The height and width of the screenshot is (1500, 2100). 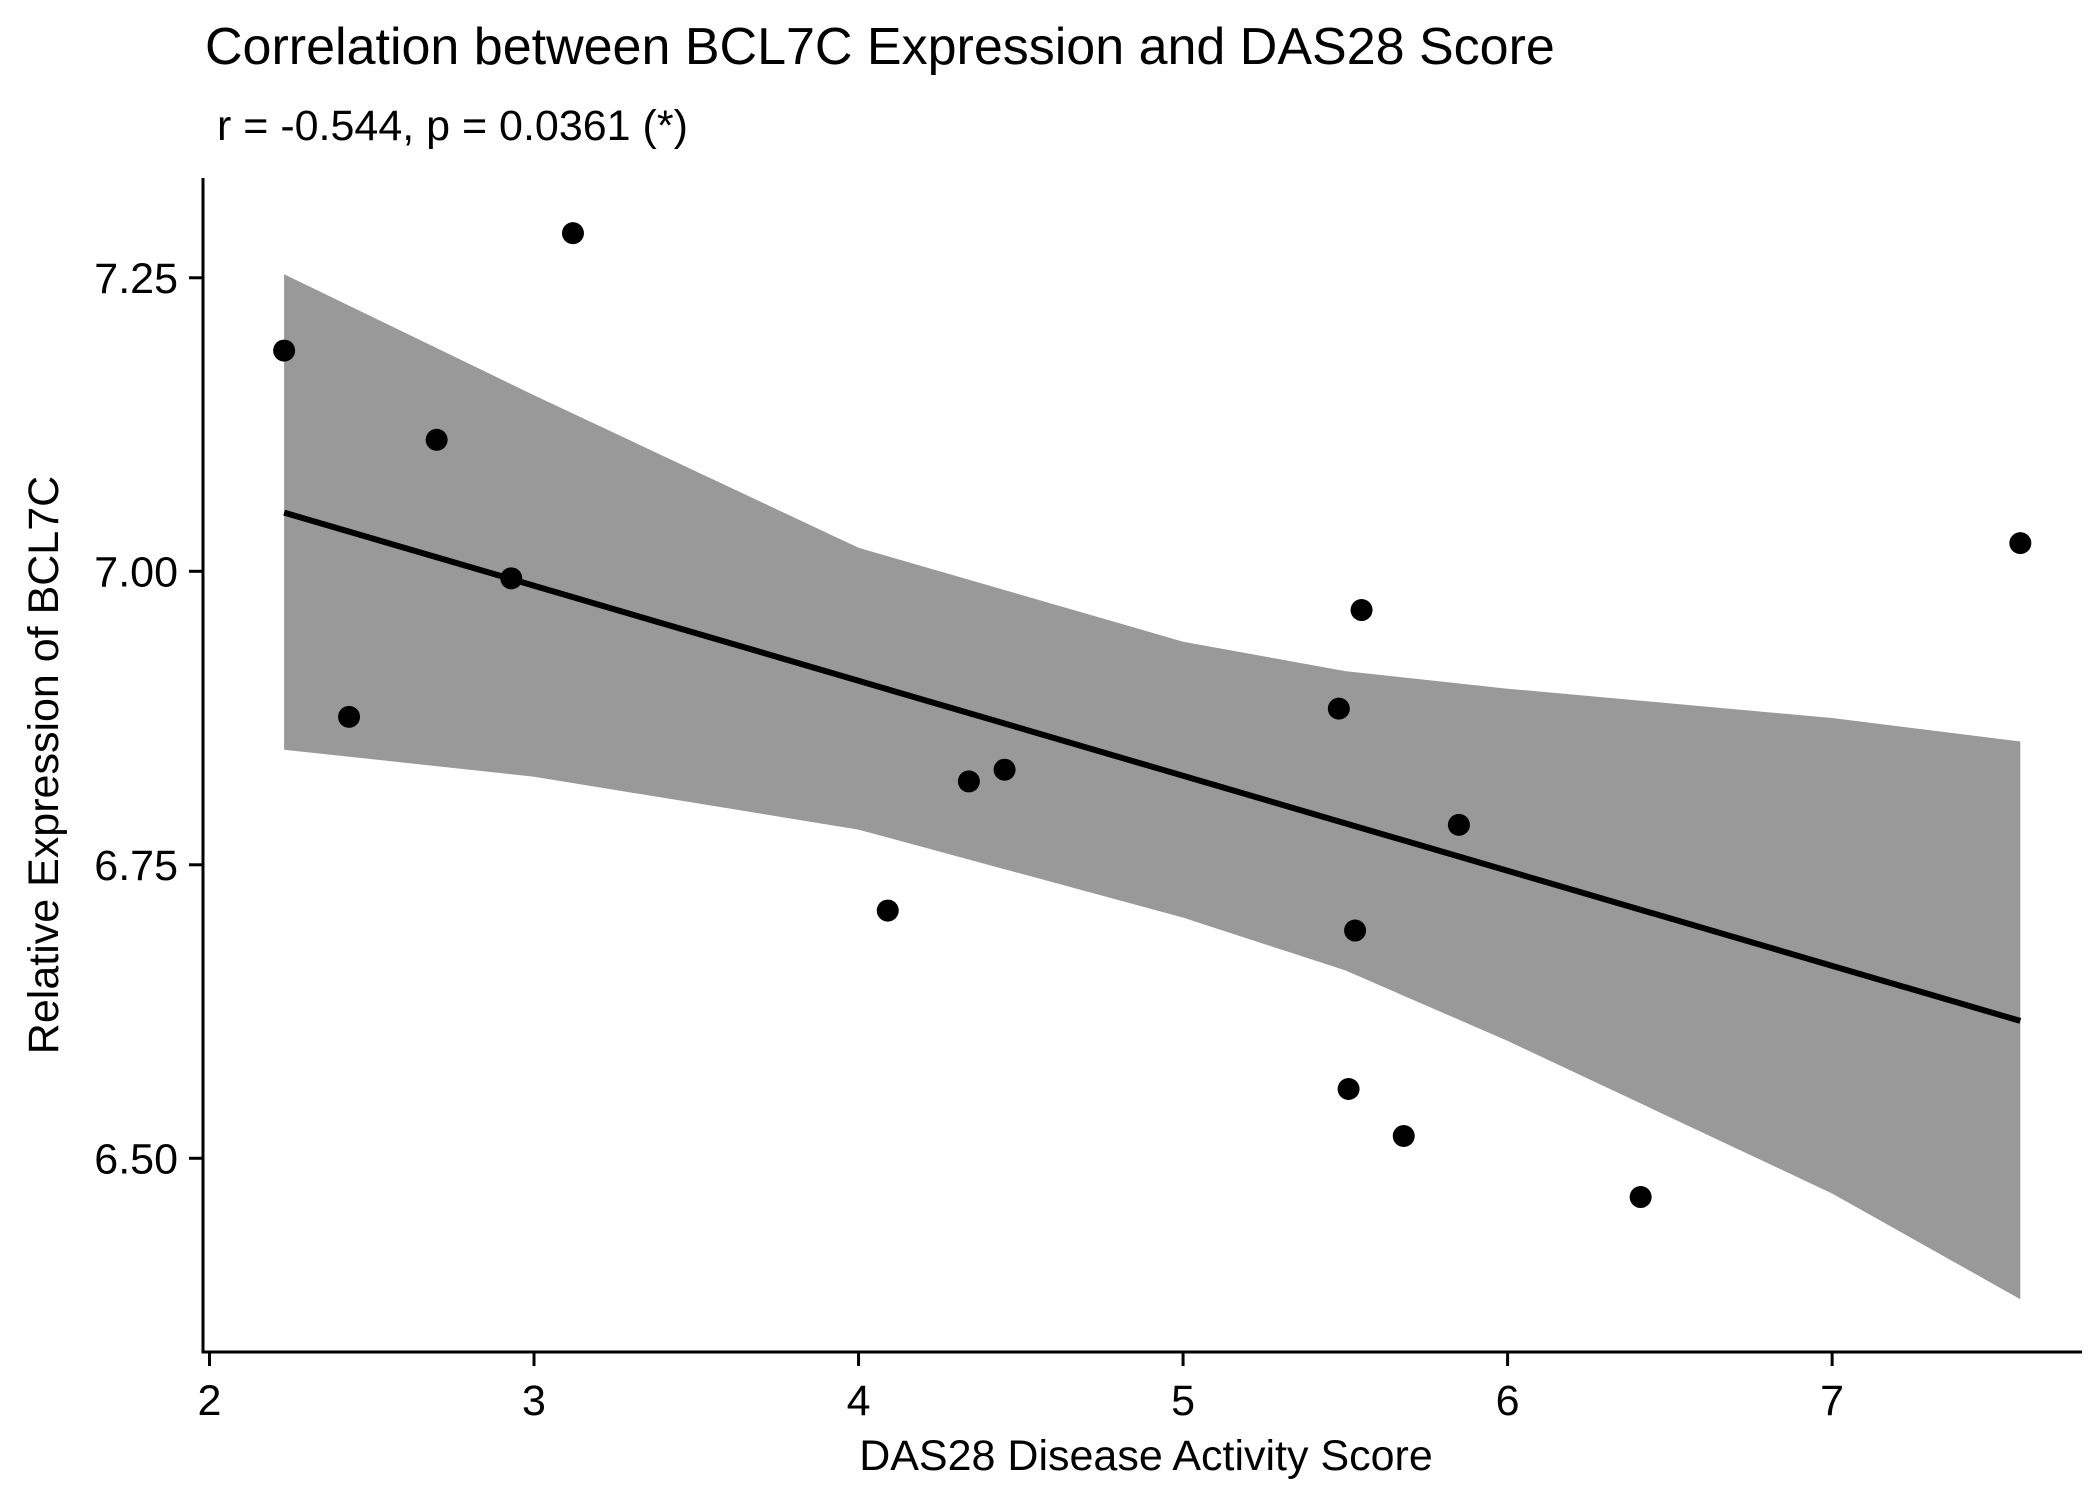 What do you see at coordinates (1508, 1401) in the screenshot?
I see `x-tick-label: 6` at bounding box center [1508, 1401].